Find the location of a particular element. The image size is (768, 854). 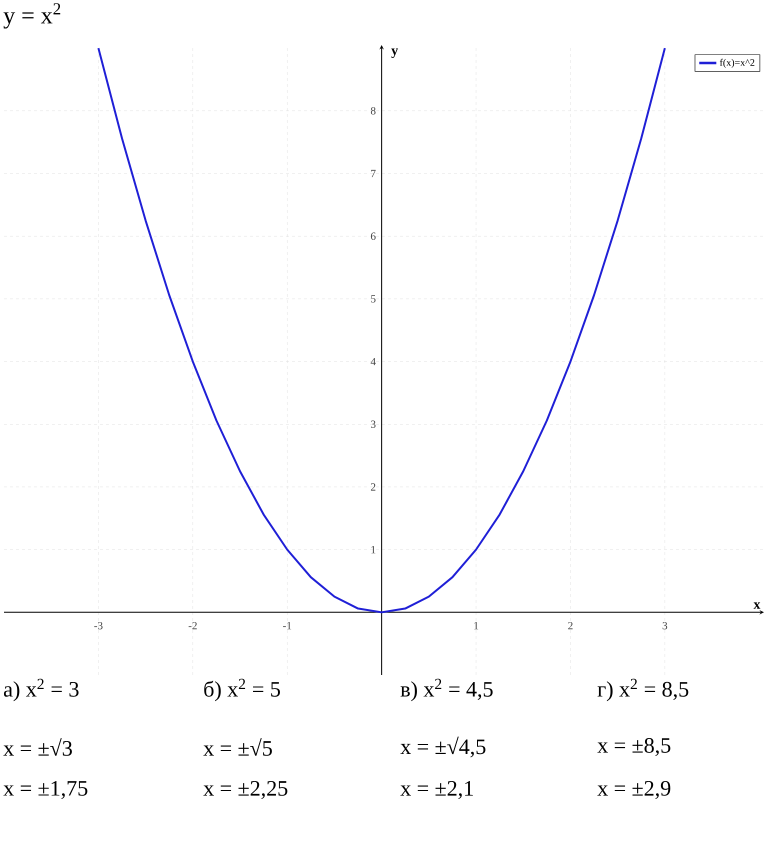

text: в) x$^{2}$ = 4,5 is located at coordinates (446, 690).